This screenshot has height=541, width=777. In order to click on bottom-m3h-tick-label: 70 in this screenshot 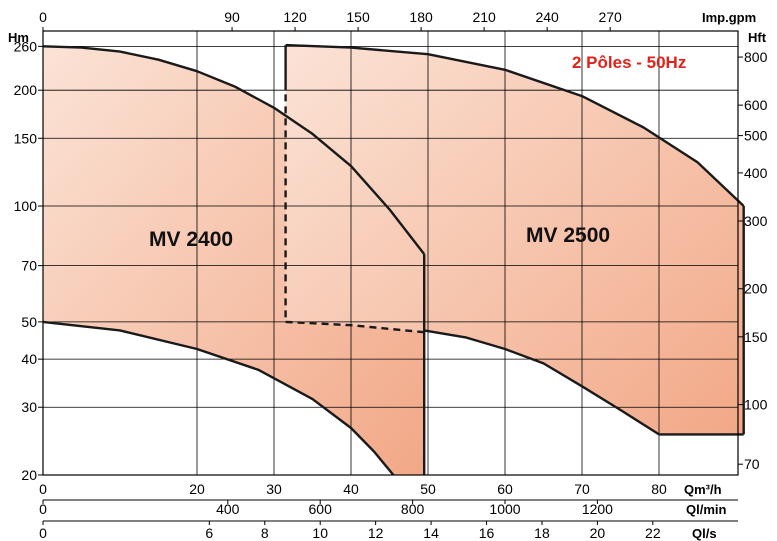, I will do `click(582, 489)`.